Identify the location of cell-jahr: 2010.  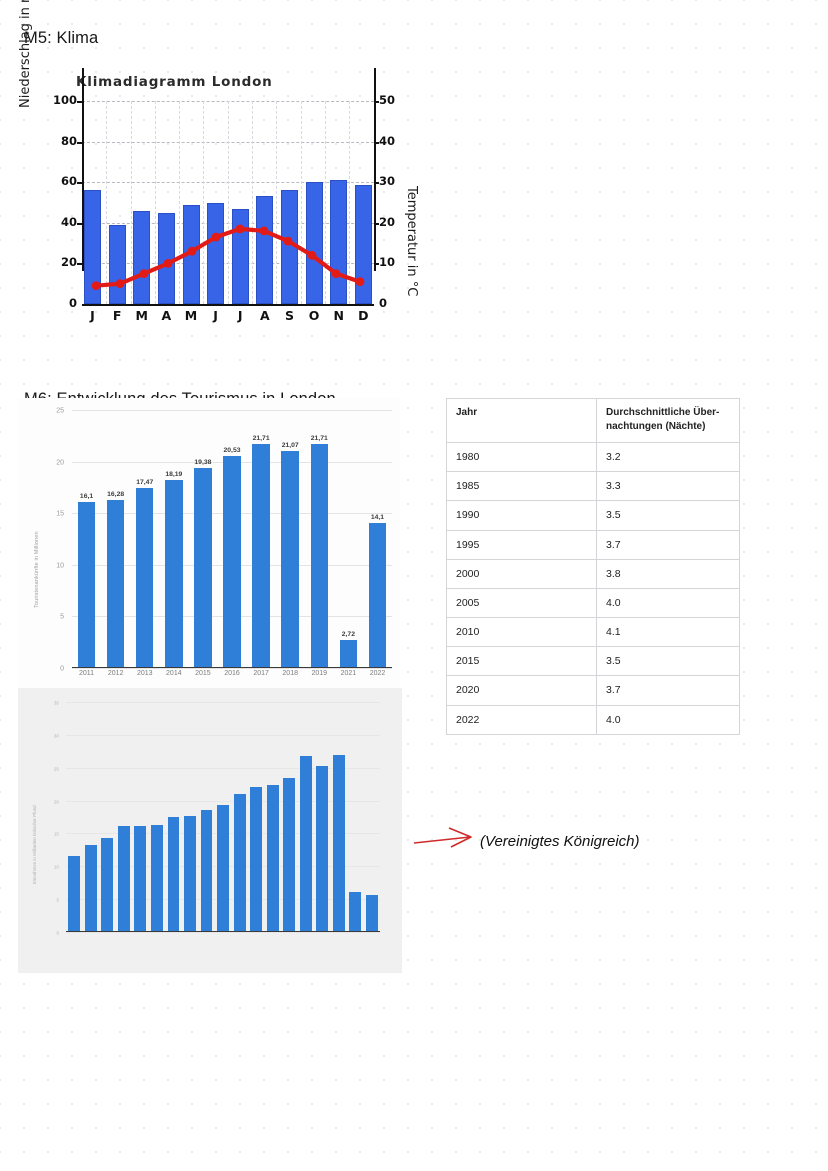
(521, 632).